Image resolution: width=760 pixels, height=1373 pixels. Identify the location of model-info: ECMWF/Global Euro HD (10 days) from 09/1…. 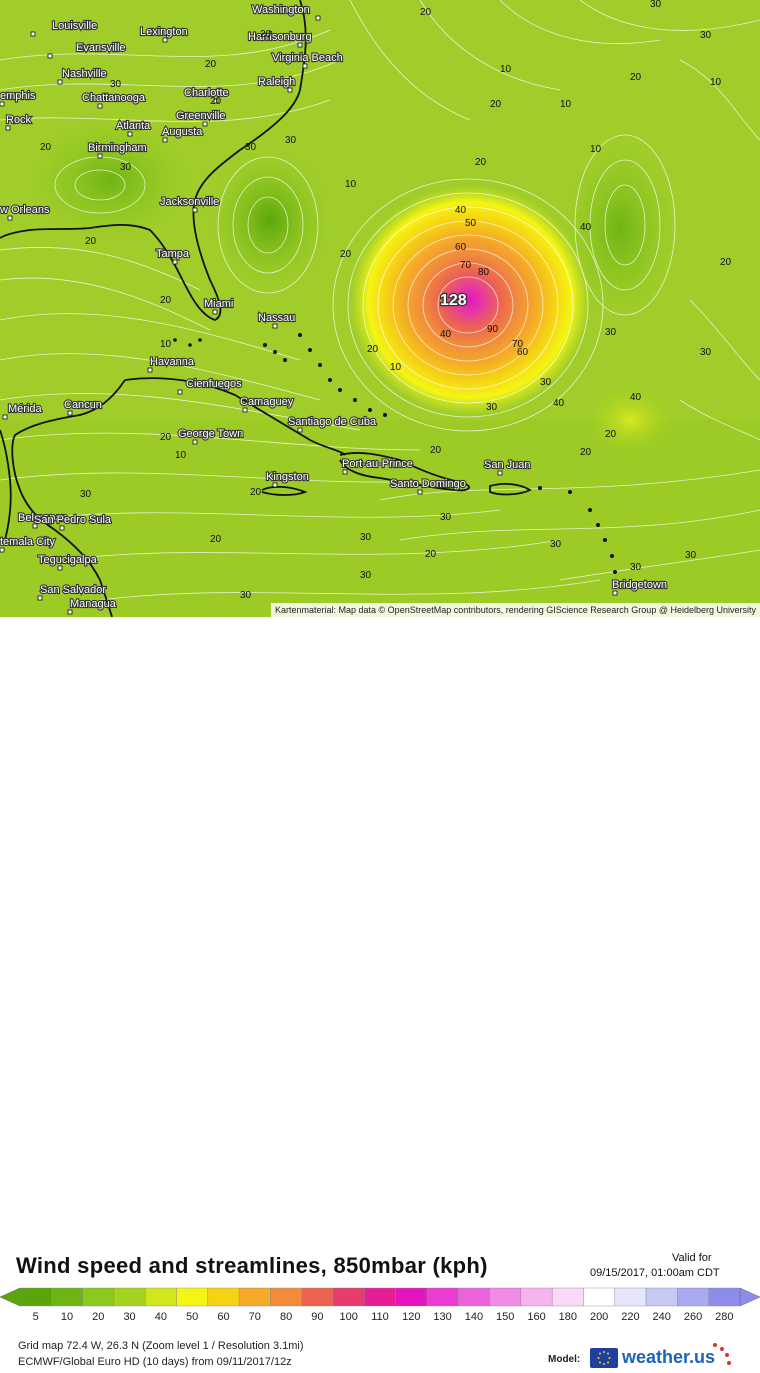
(155, 1362).